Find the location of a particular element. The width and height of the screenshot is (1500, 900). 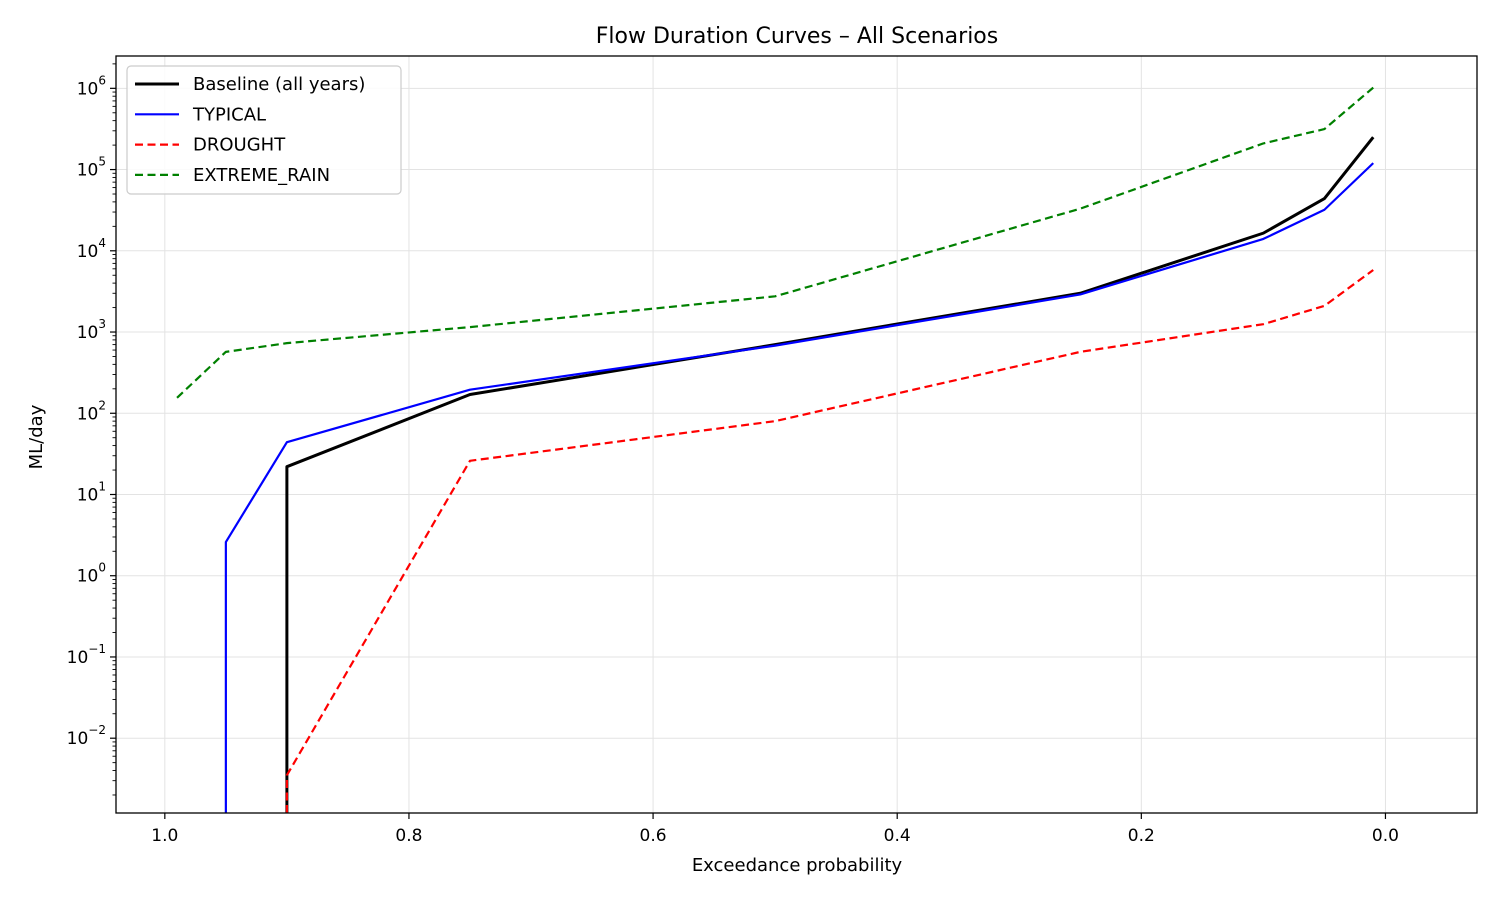

y-tick-label: 10² is located at coordinates (91, 411).